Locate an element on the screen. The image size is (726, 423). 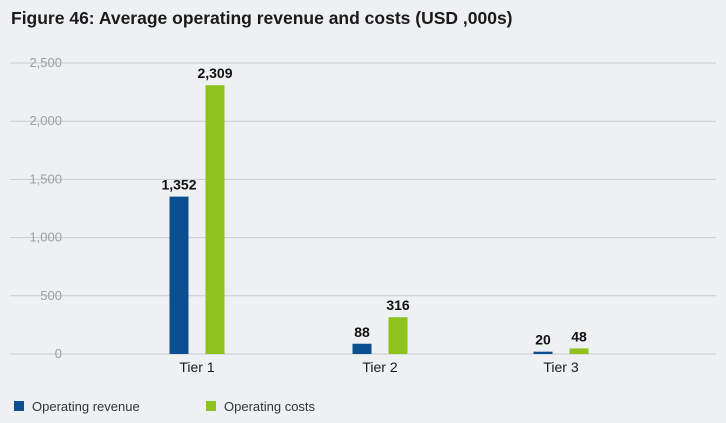
x-tick-label: Tier 2 is located at coordinates (379, 367).